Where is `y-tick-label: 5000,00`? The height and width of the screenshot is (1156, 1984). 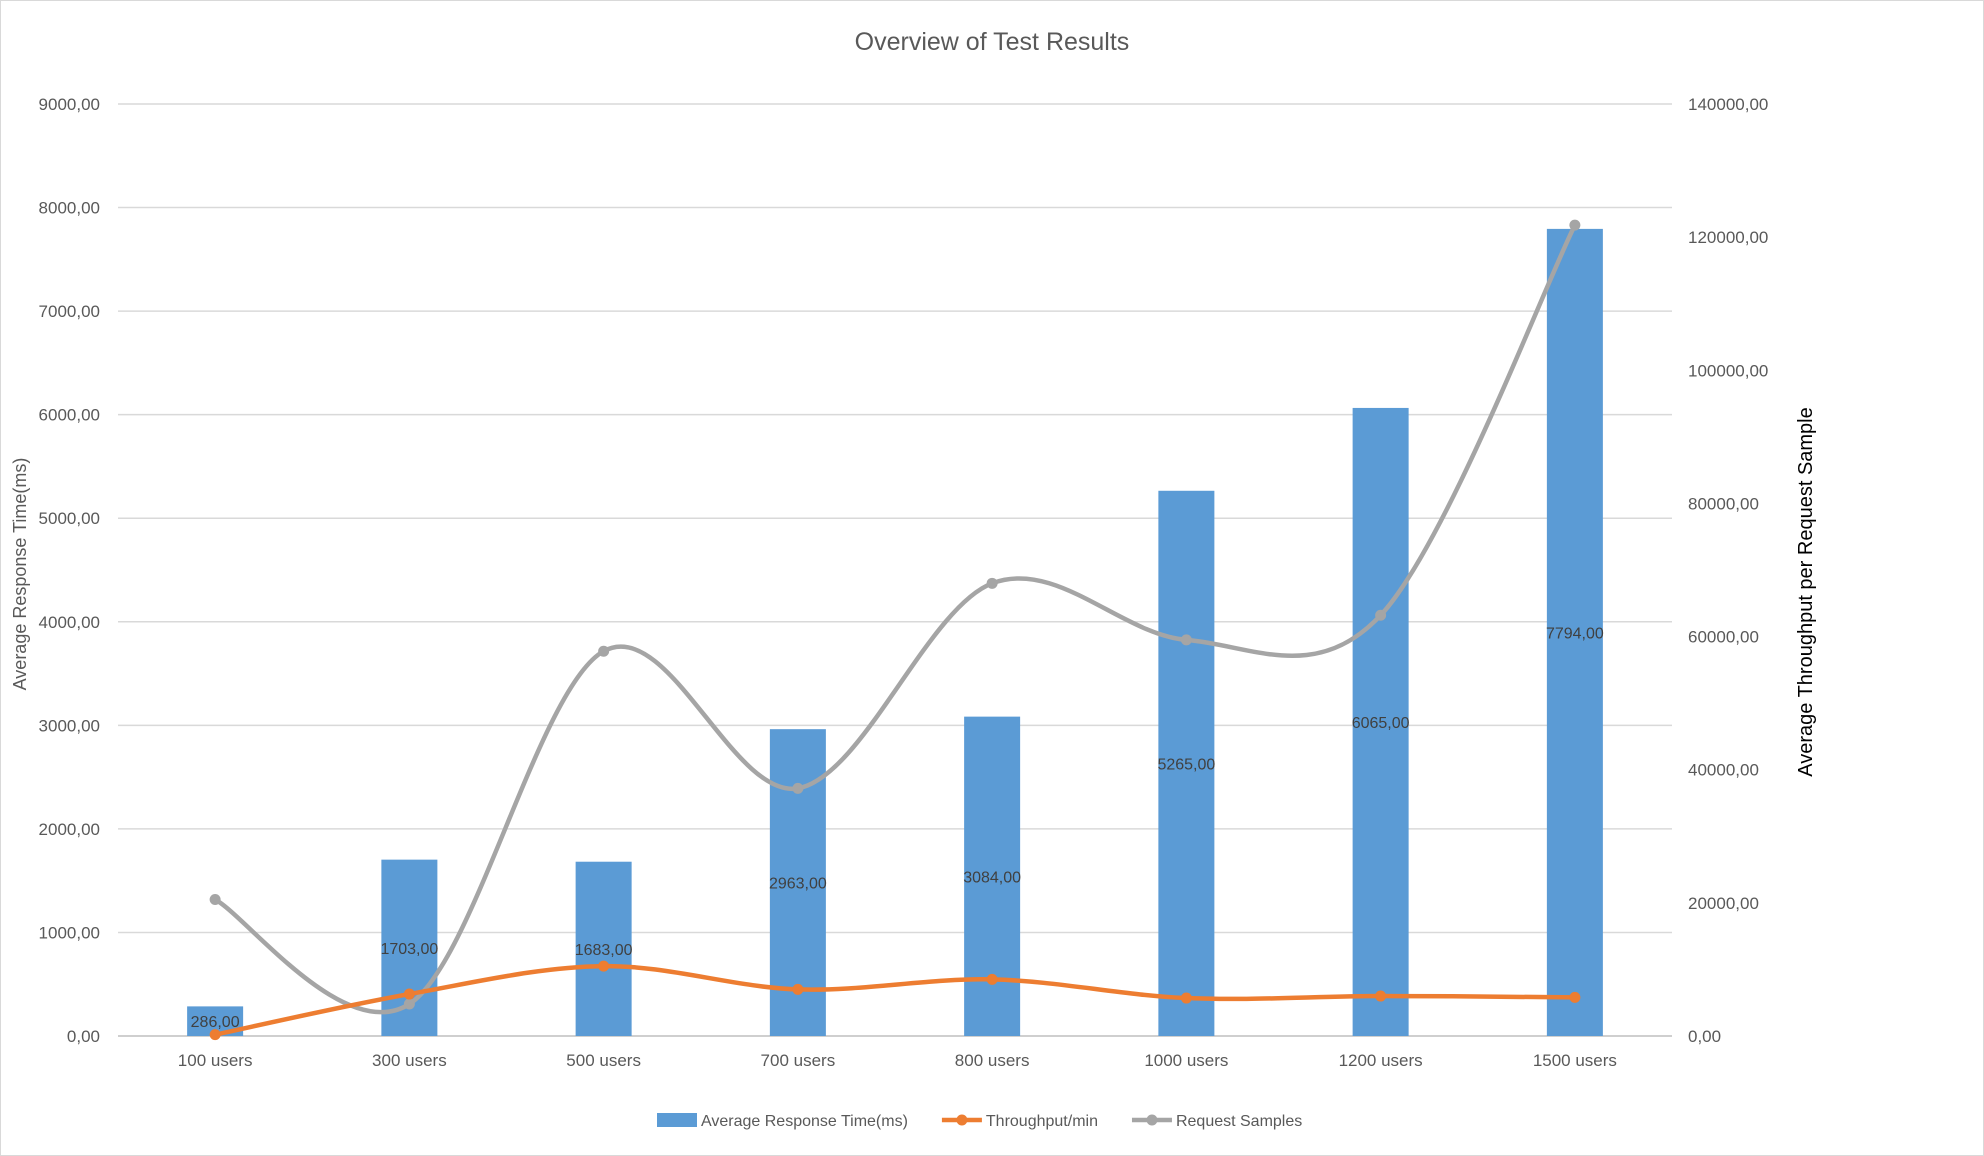 y-tick-label: 5000,00 is located at coordinates (69, 518).